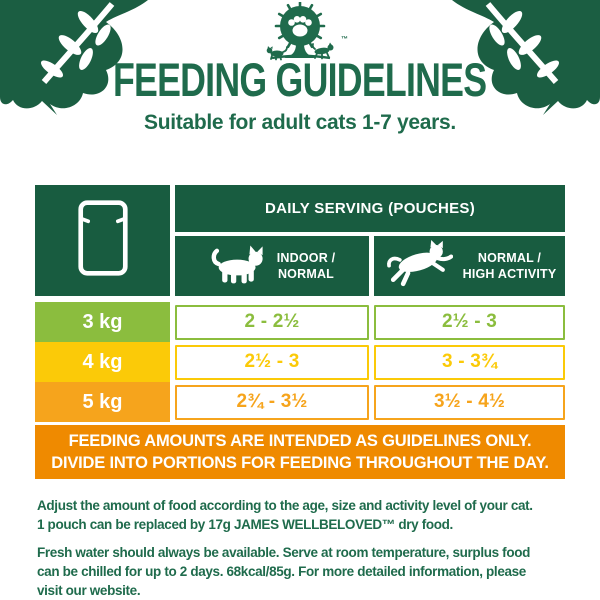 This screenshot has height=600, width=600. What do you see at coordinates (306, 266) in the screenshot?
I see `column-label-indoor-normal: INDOOR / NORMAL` at bounding box center [306, 266].